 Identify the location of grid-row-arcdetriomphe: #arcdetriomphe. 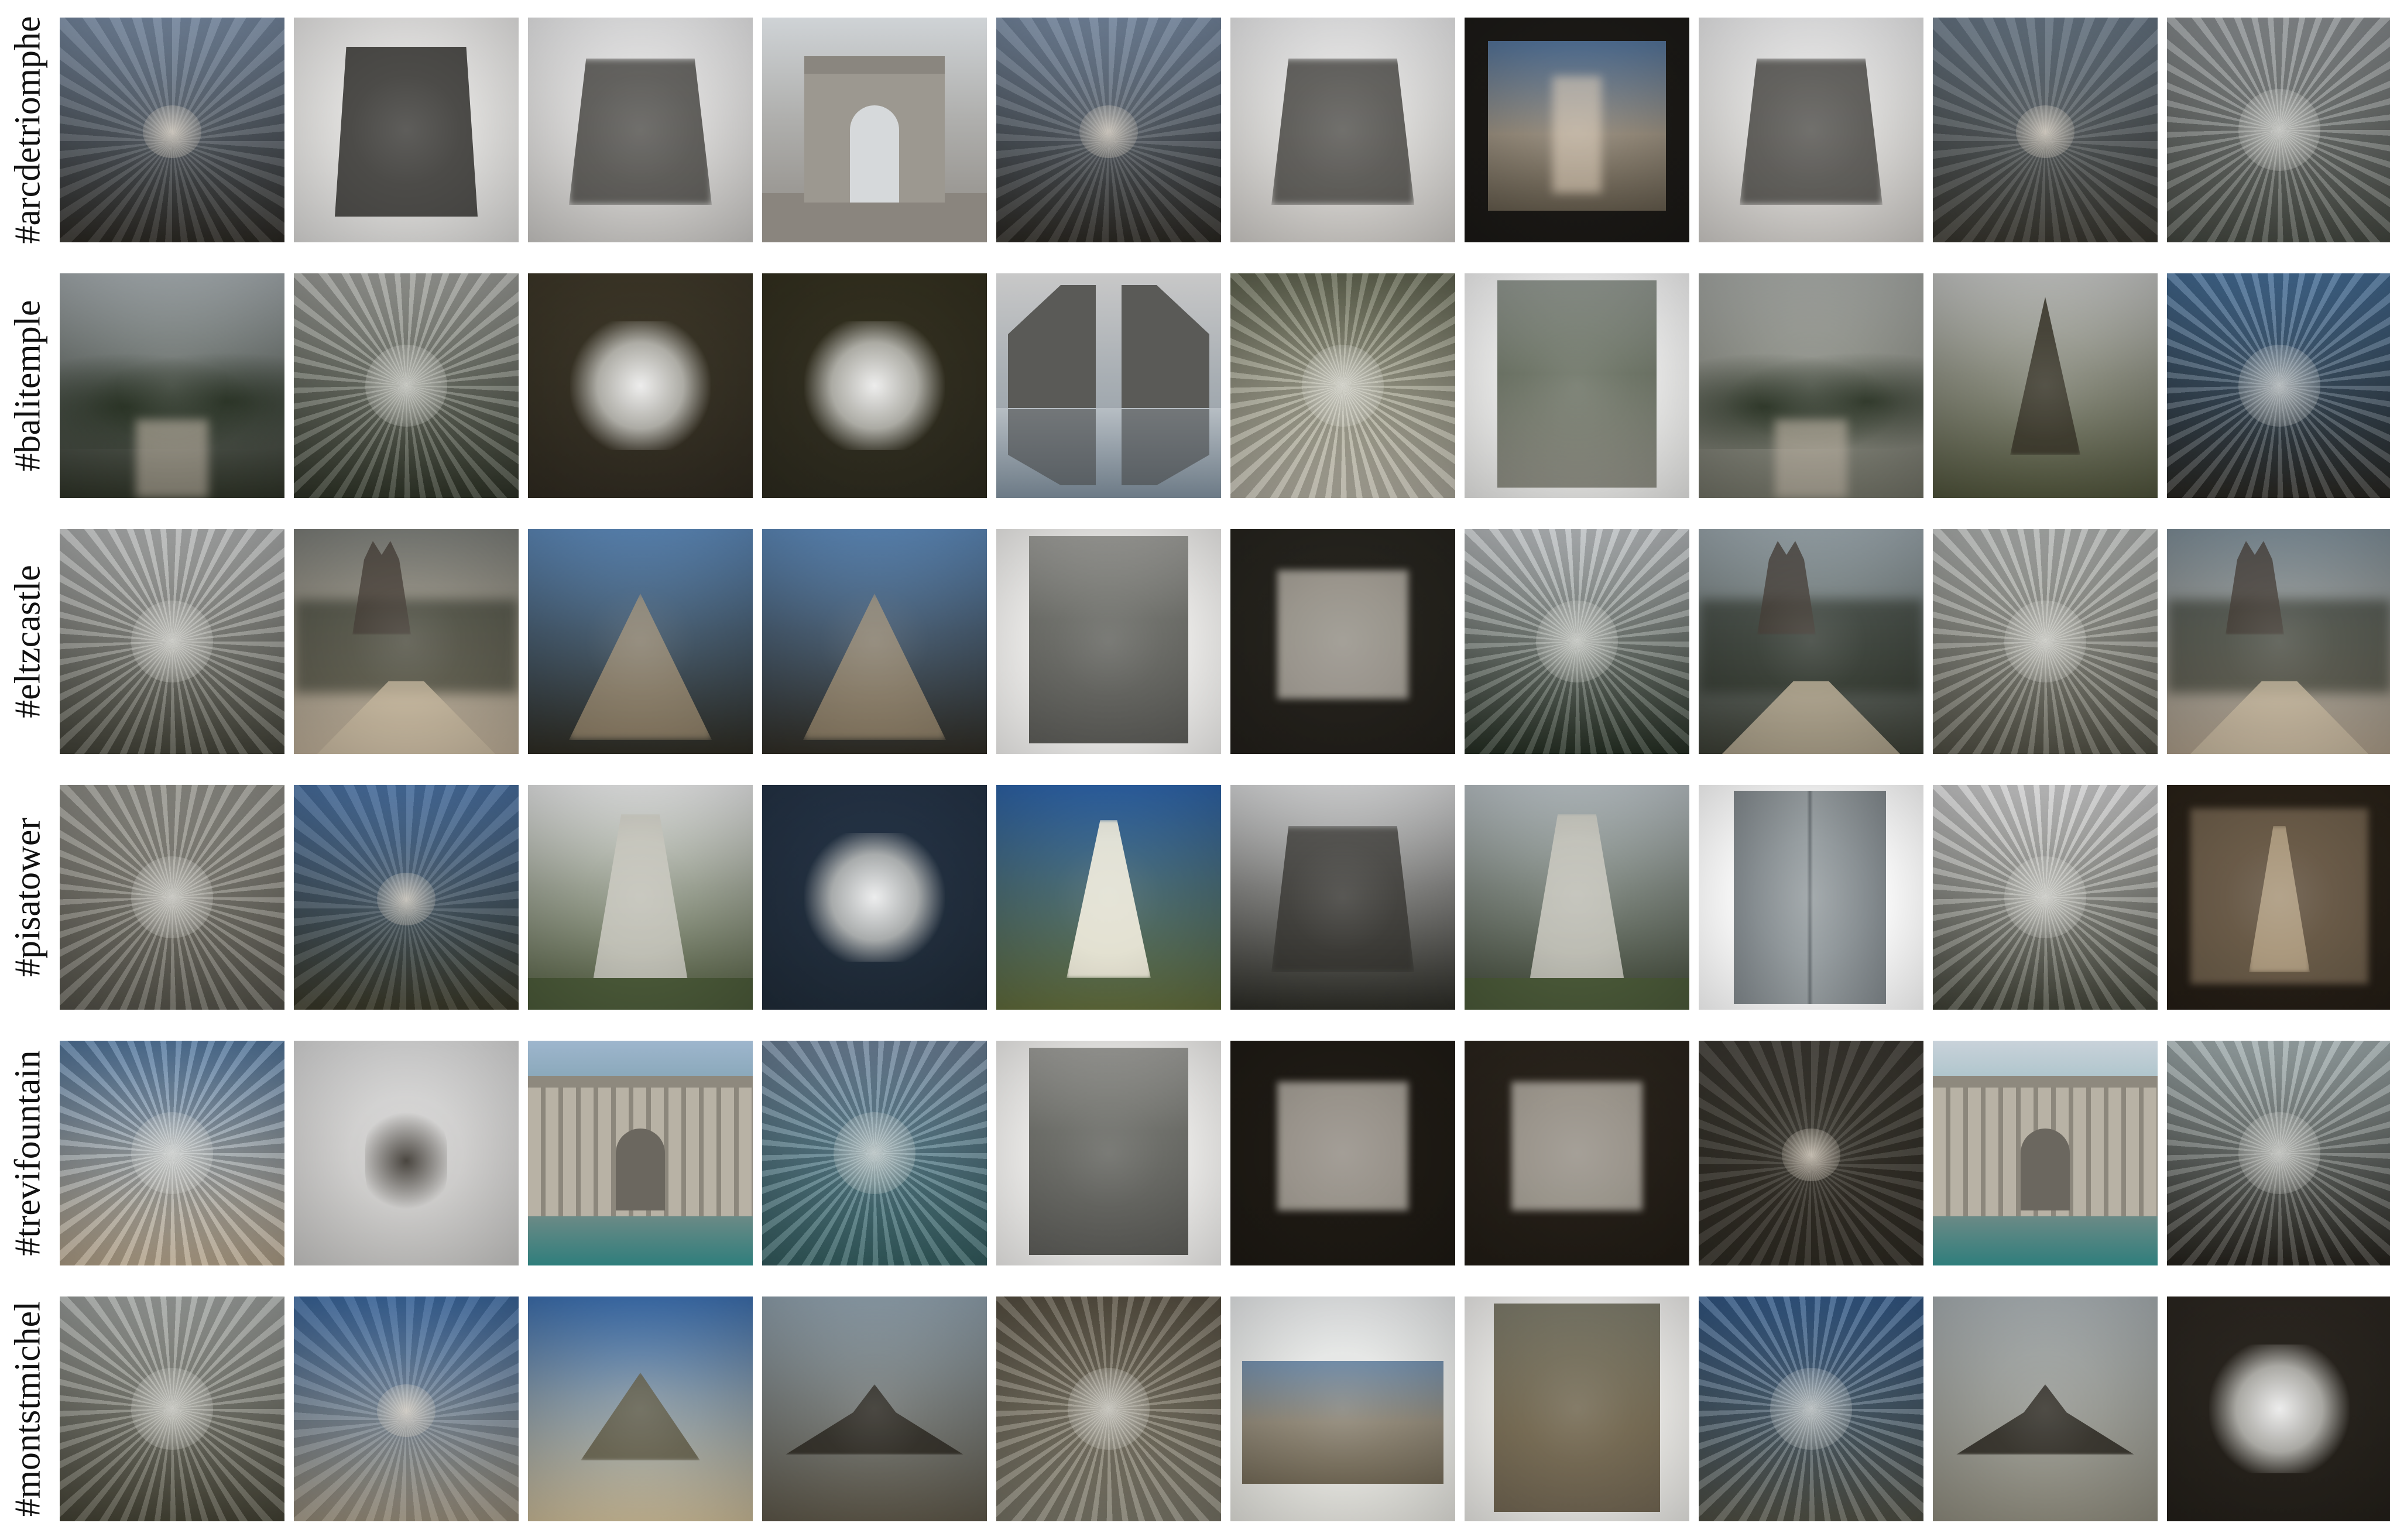
(1195, 130).